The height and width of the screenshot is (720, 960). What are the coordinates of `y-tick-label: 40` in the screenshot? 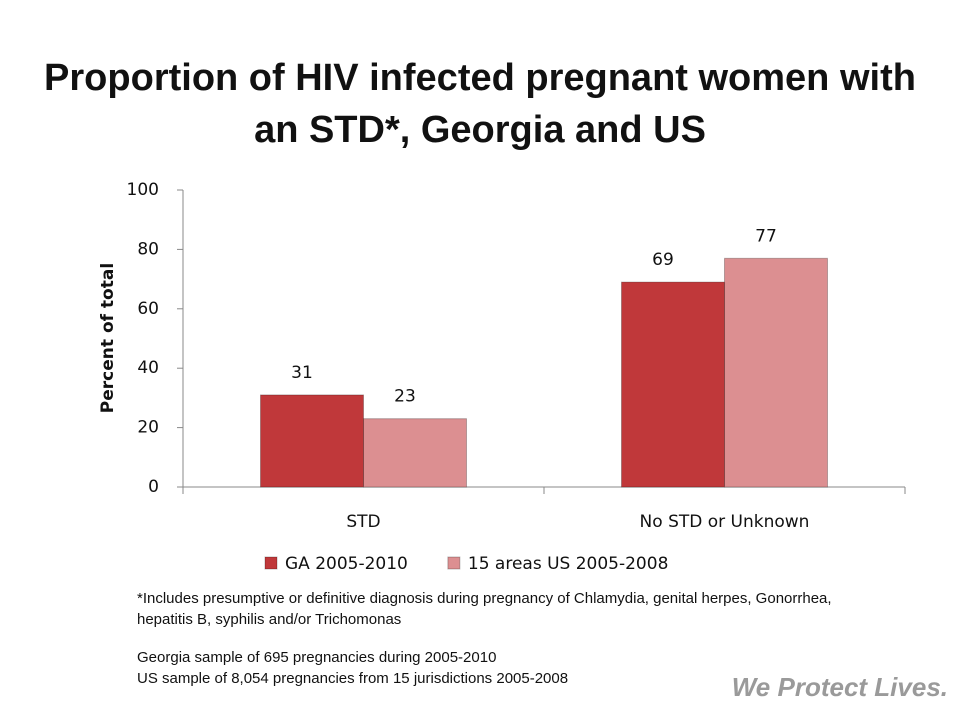 It's located at (148, 368).